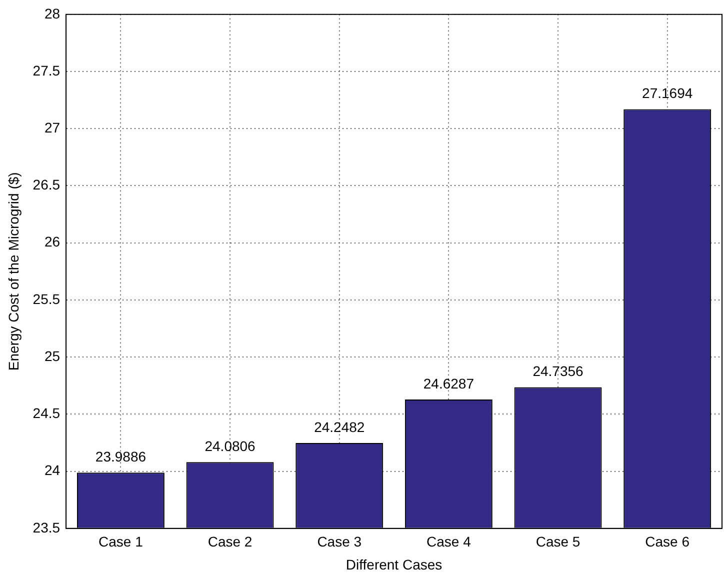  I want to click on y-tick-label: 27, so click(52, 127).